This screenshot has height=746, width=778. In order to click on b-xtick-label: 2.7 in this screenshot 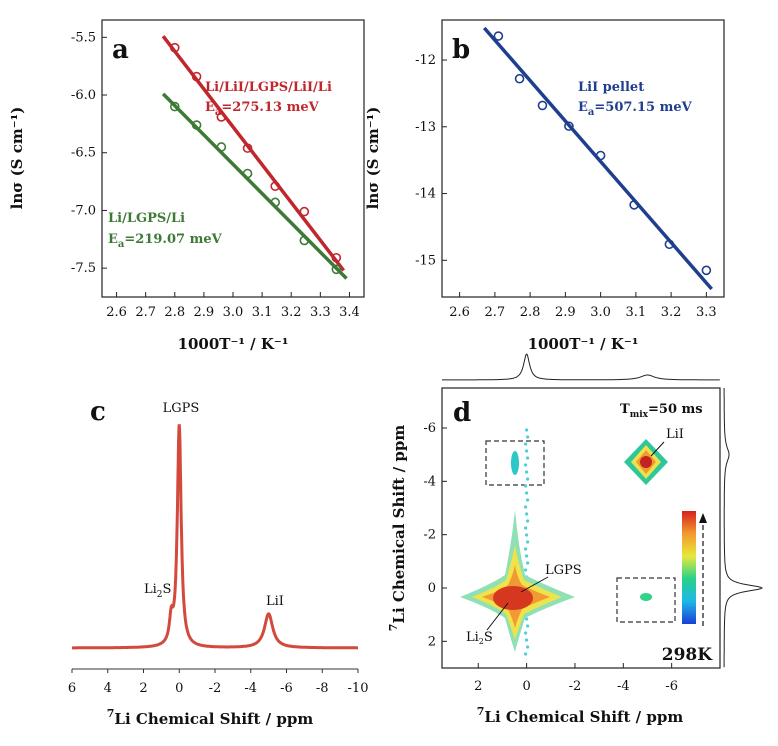, I will do `click(495, 312)`.